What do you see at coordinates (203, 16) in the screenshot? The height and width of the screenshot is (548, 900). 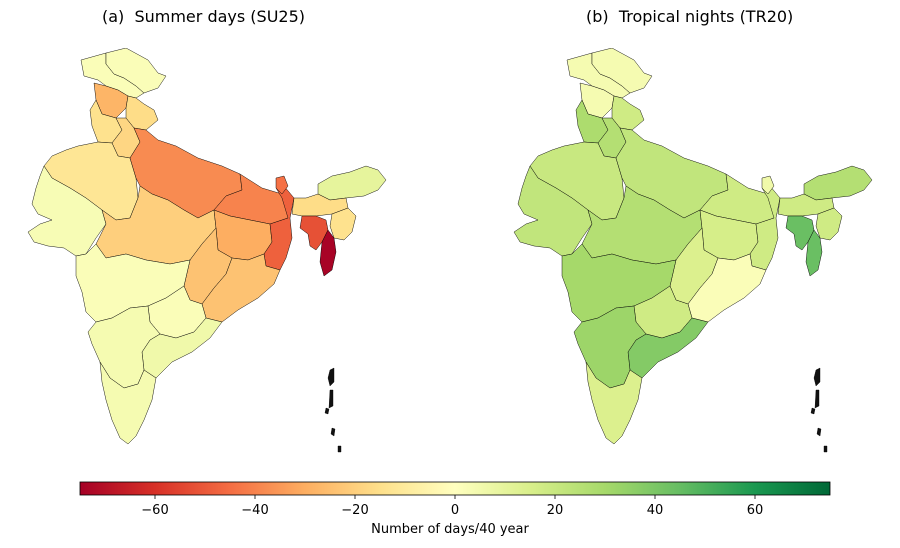 I see `panel-a-title: (a) Summer days (SU25)` at bounding box center [203, 16].